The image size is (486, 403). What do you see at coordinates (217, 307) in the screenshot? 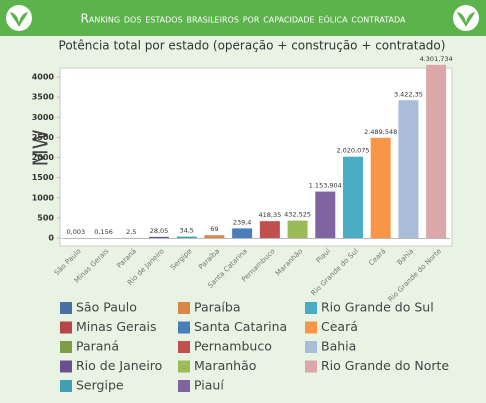
I see `legend-label: Paraíba` at bounding box center [217, 307].